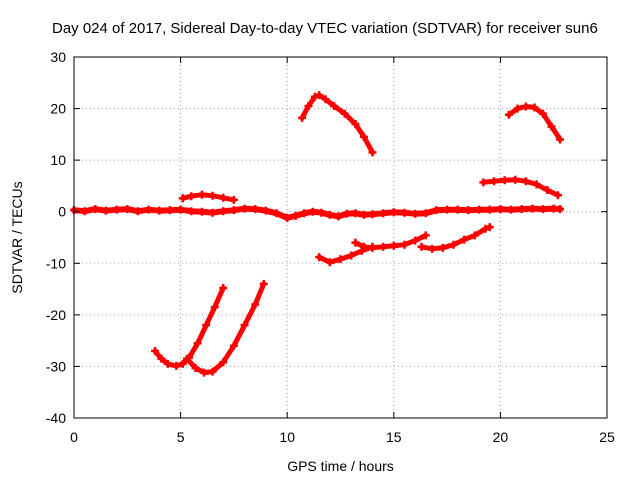 Image resolution: width=640 pixels, height=480 pixels. I want to click on y-tick-label: -40, so click(56, 418).